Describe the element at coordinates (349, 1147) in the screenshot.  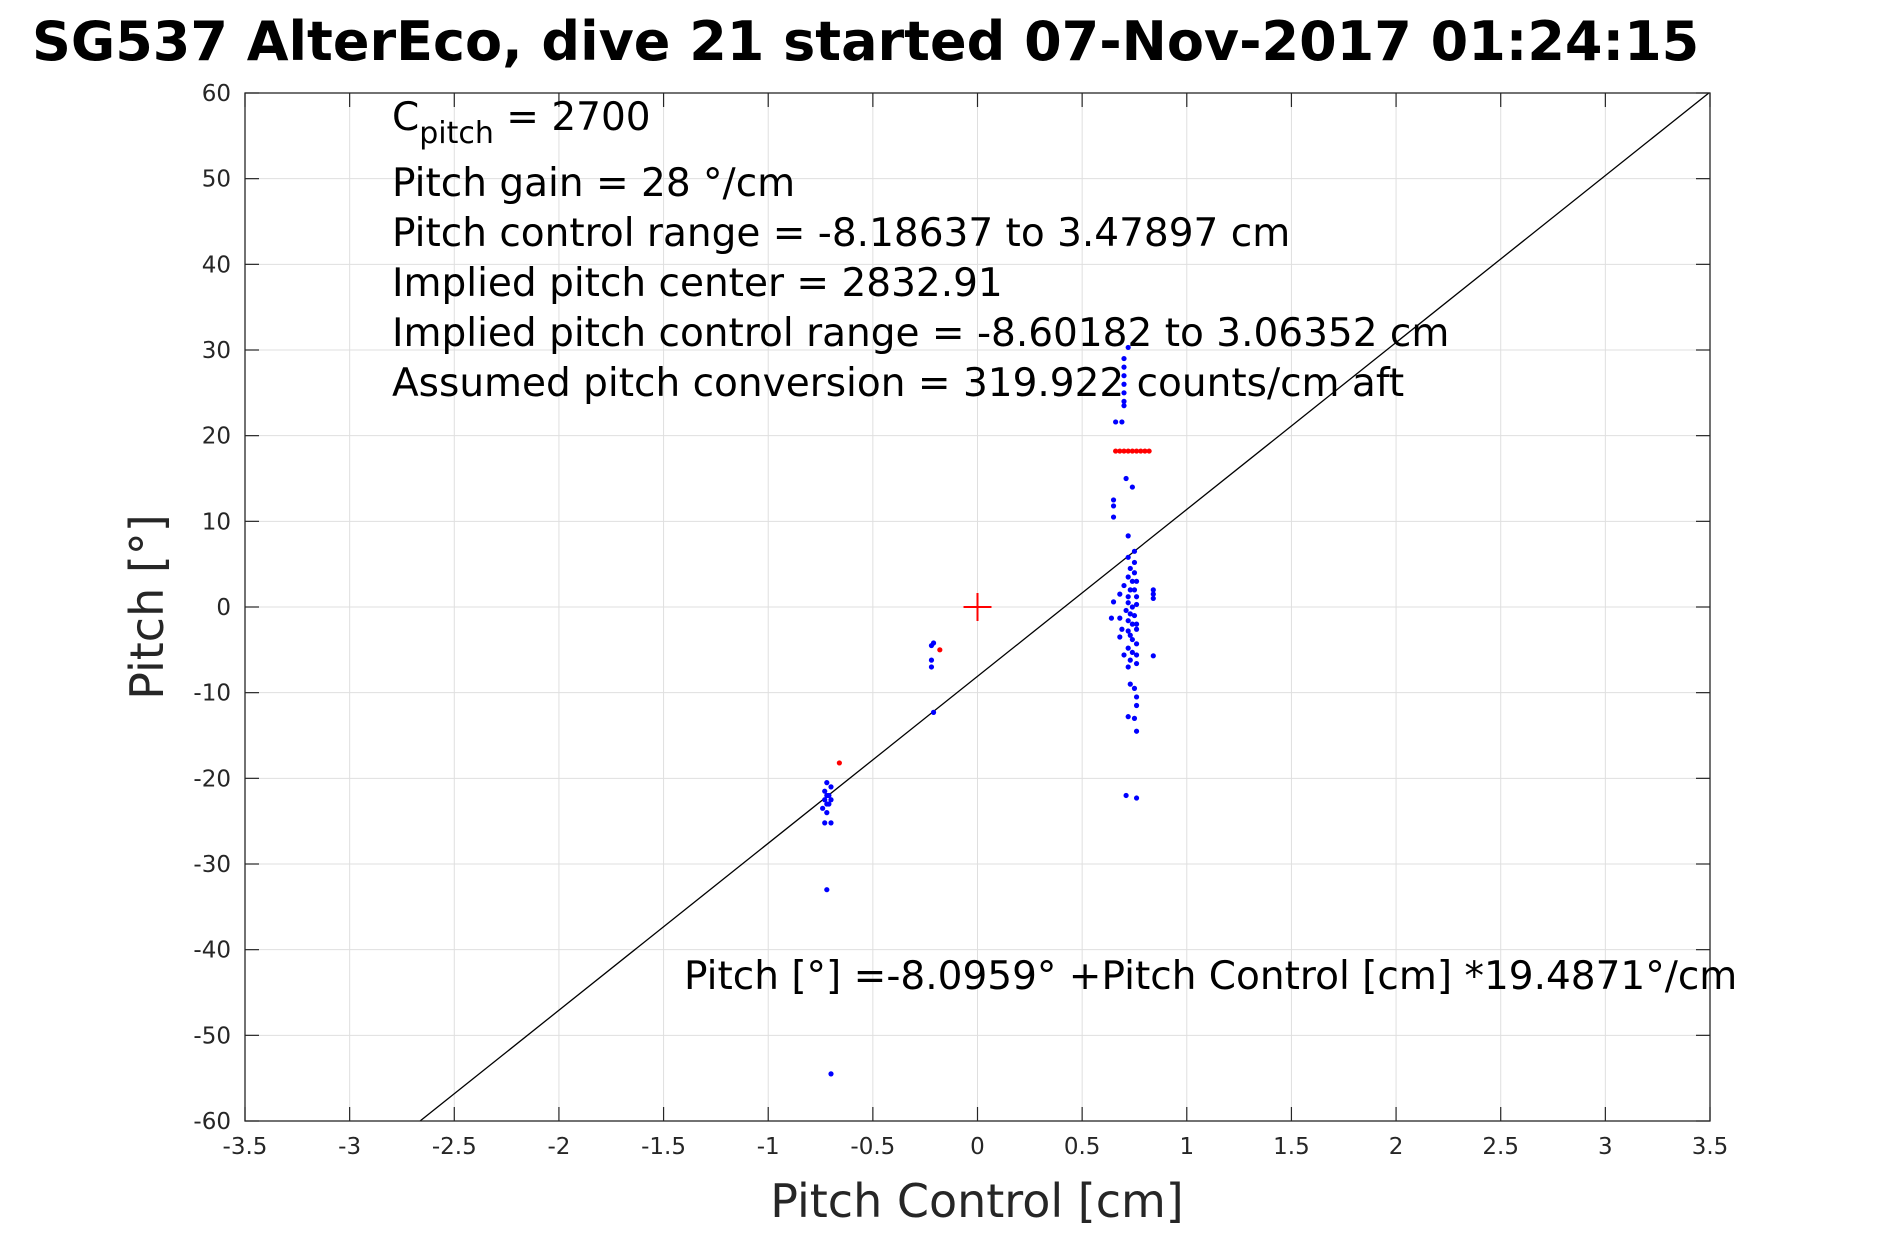
I see `x-tick-label: -3` at that location.